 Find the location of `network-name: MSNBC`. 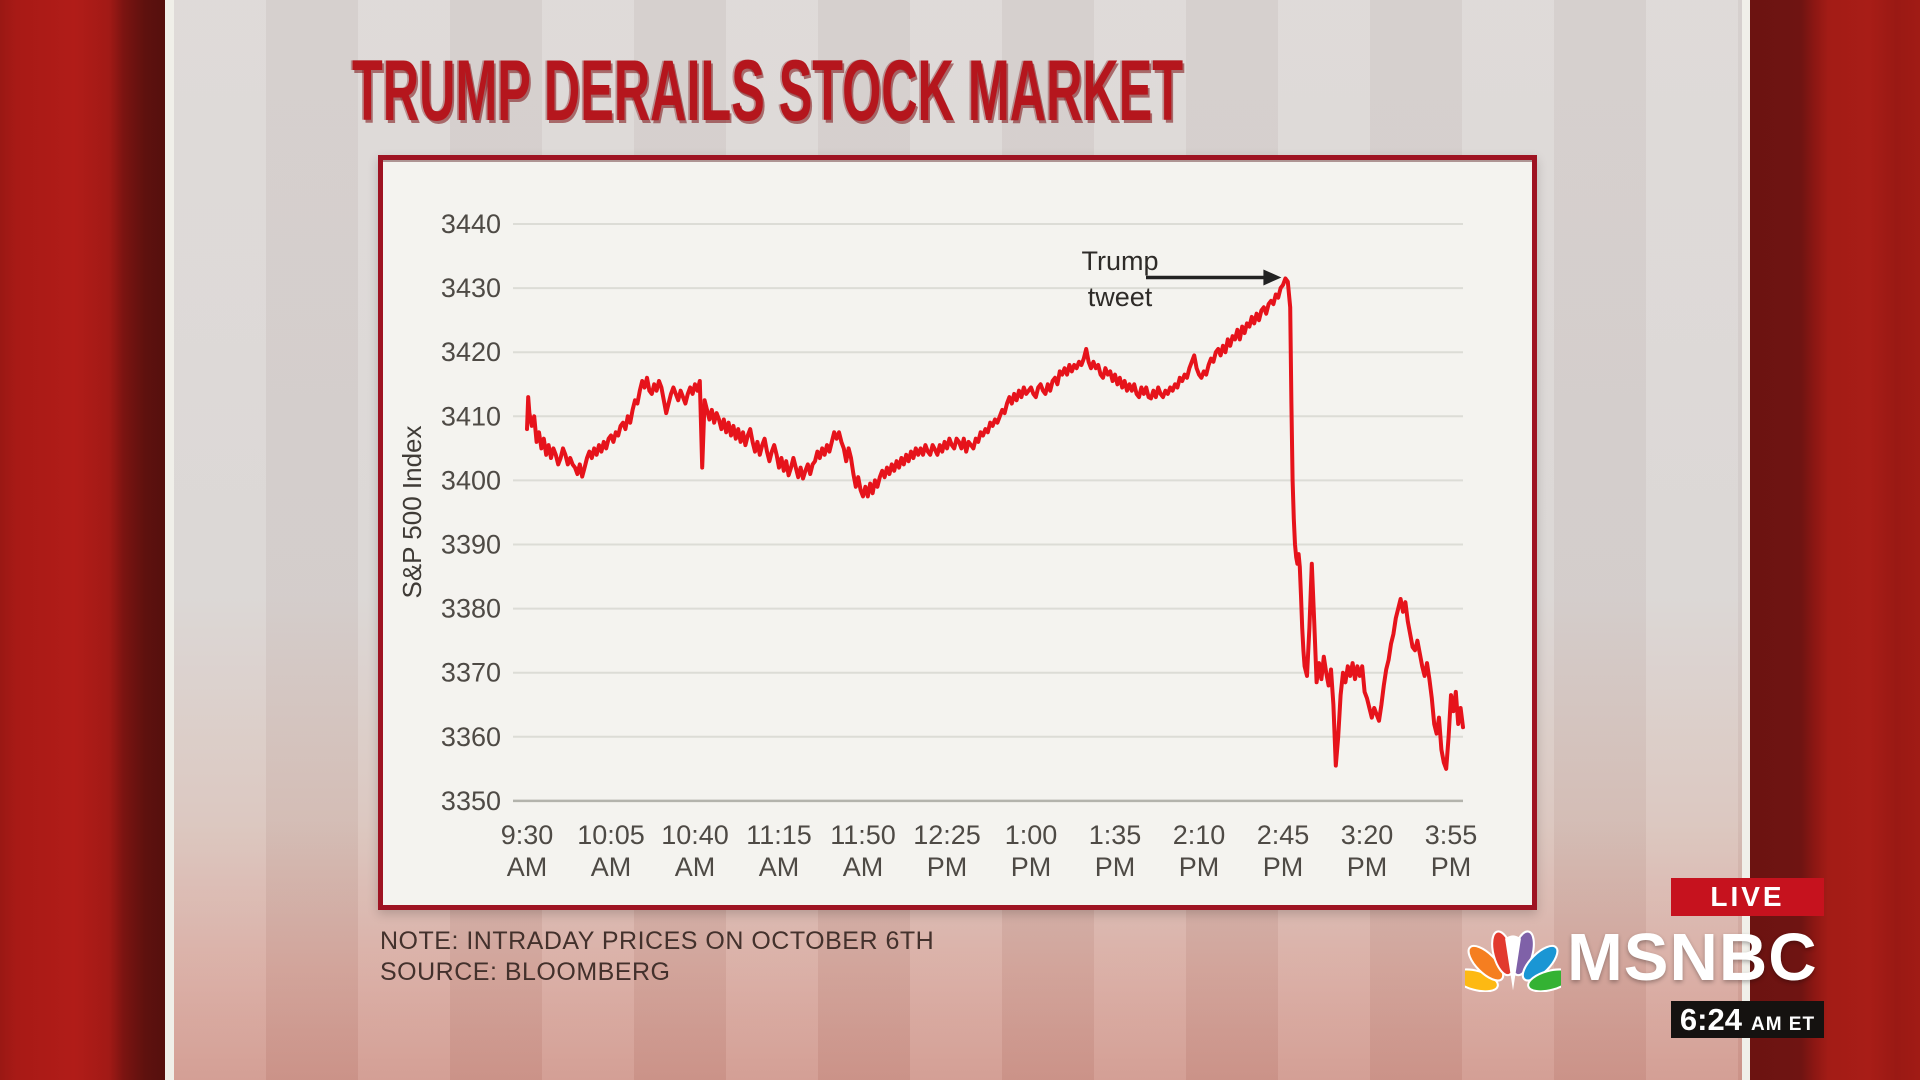

network-name: MSNBC is located at coordinates (1692, 957).